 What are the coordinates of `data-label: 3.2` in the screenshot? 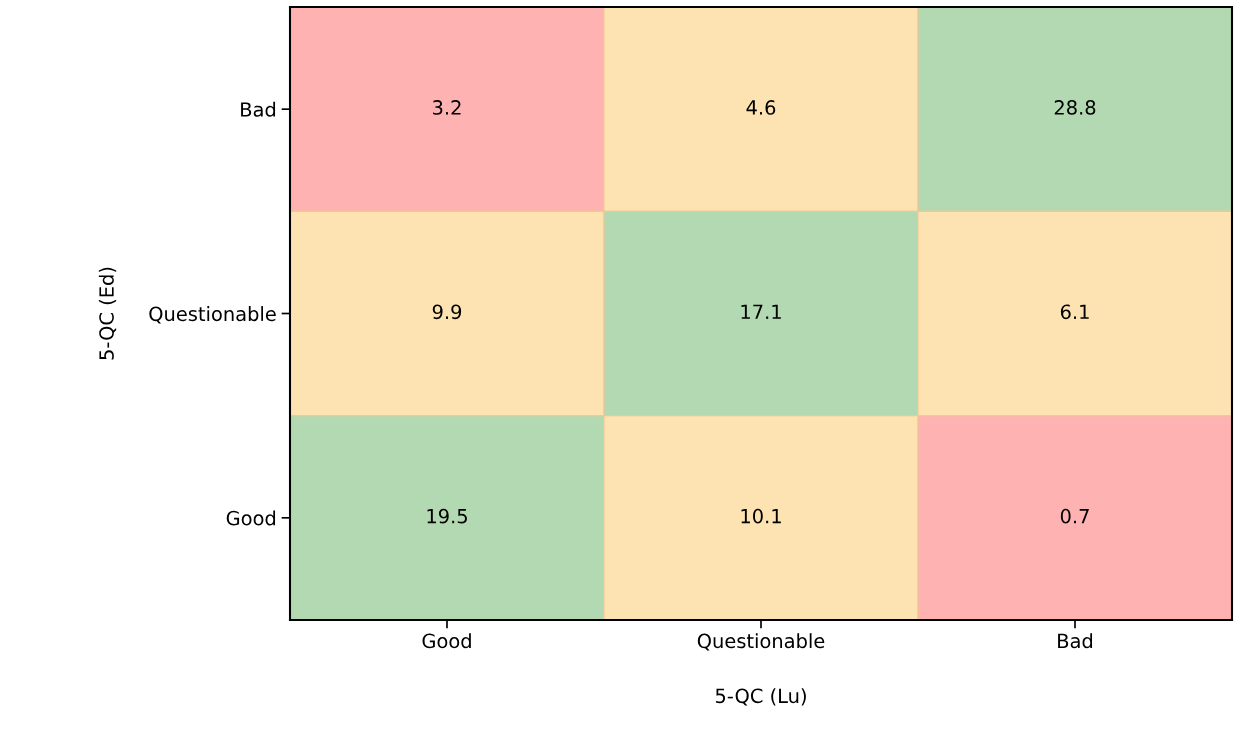 It's located at (447, 107).